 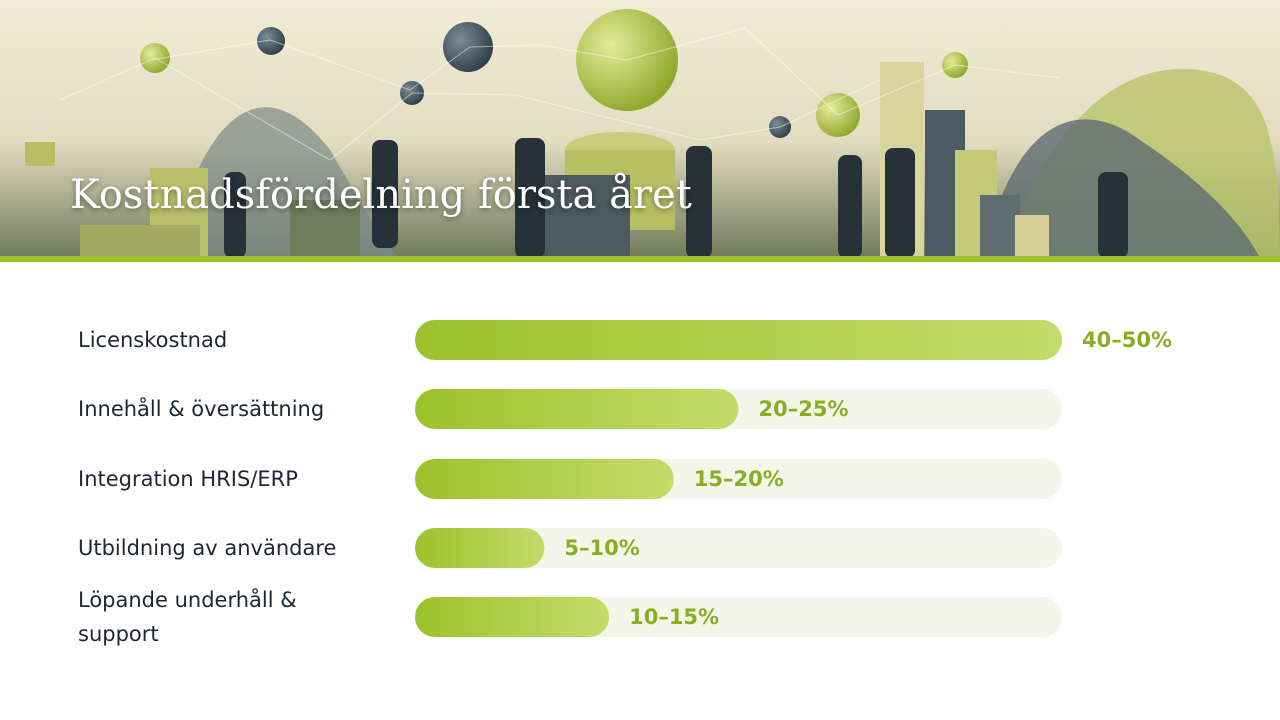 What do you see at coordinates (188, 479) in the screenshot?
I see `category-label: Integration HRIS/ERP` at bounding box center [188, 479].